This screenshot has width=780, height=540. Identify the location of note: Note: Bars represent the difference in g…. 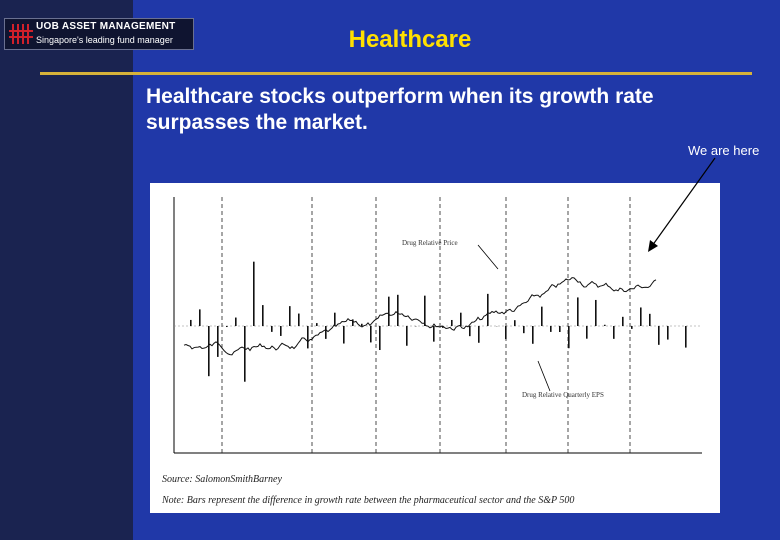
(368, 500).